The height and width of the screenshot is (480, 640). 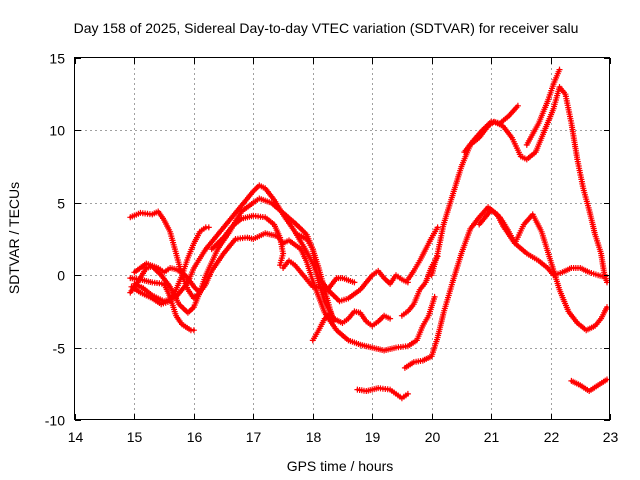 What do you see at coordinates (59, 349) in the screenshot?
I see `y-tick-label: -5` at bounding box center [59, 349].